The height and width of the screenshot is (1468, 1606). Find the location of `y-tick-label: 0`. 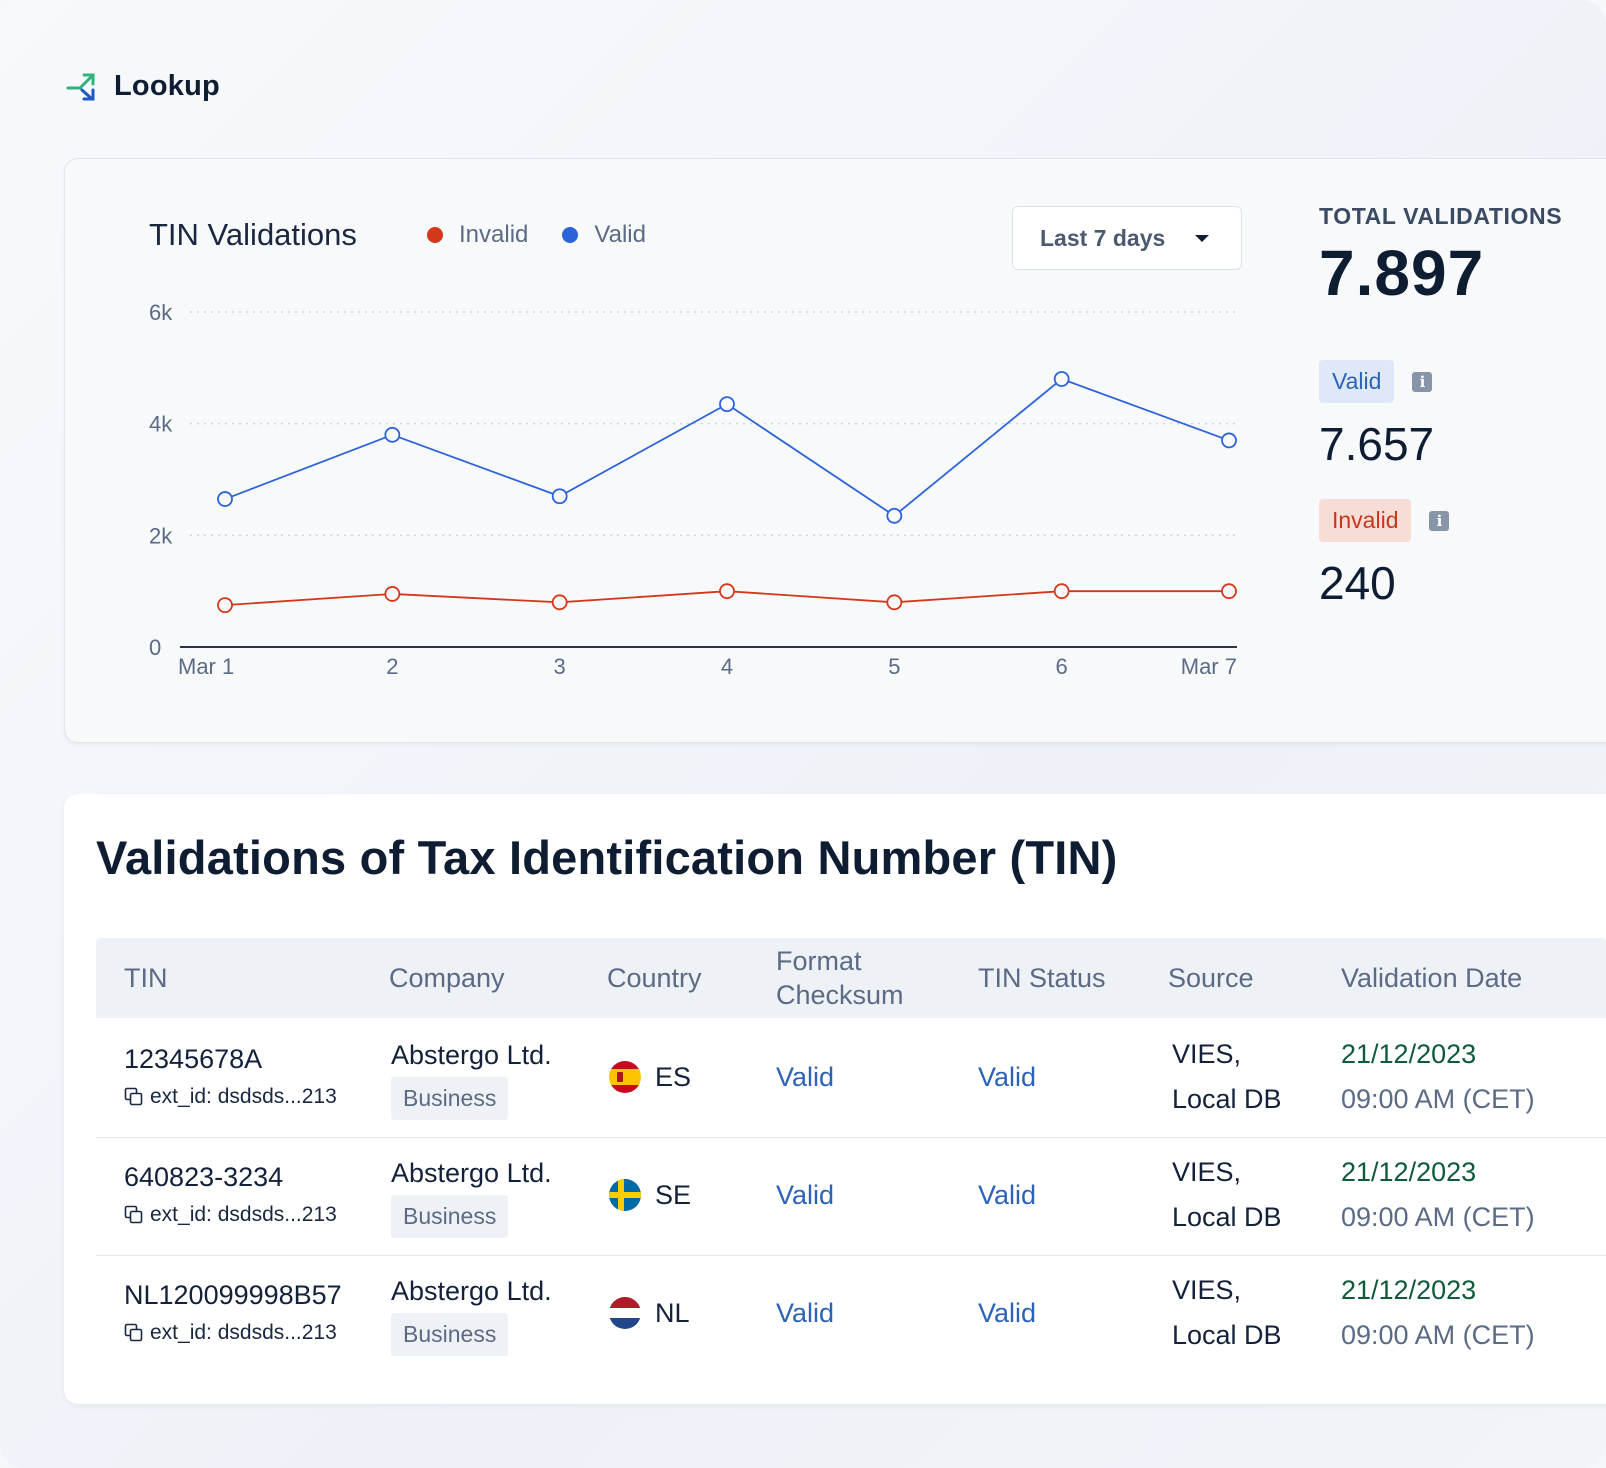

y-tick-label: 0 is located at coordinates (155, 647).